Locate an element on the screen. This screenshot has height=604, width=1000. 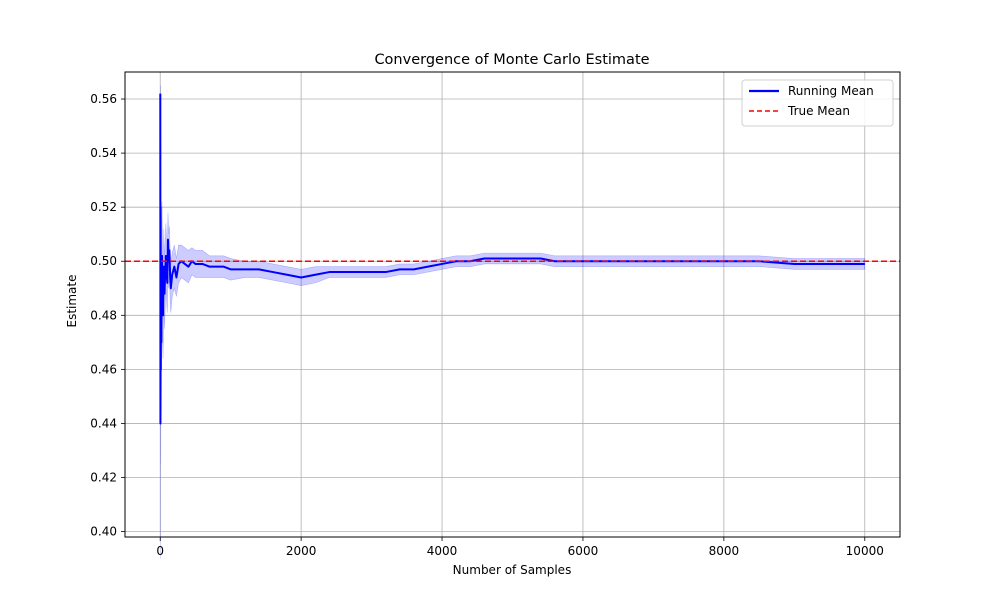
chart-title: Convergence of Monte Carlo Estimate is located at coordinates (511, 60).